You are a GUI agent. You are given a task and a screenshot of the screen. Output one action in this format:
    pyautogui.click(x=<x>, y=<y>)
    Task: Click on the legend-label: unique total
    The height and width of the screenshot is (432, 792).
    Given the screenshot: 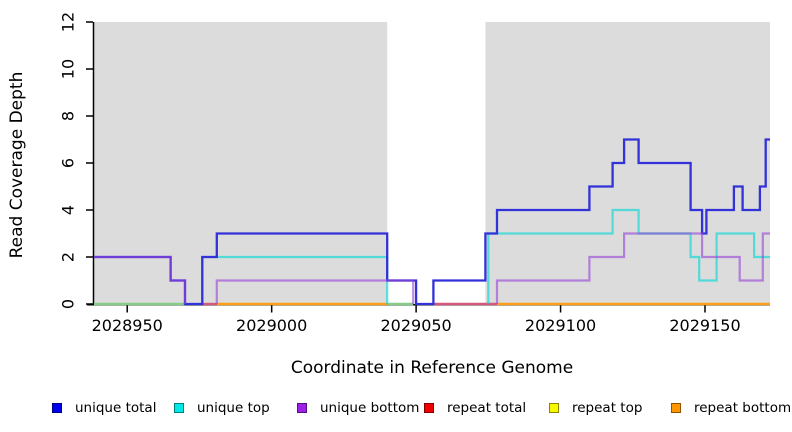 What is the action you would take?
    pyautogui.click(x=116, y=408)
    